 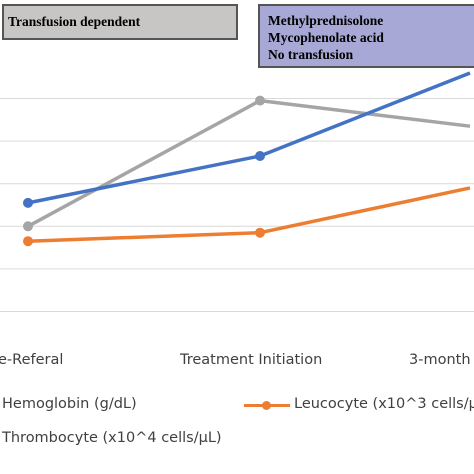 What do you see at coordinates (32, 360) in the screenshot?
I see `x-tick-label-e-referal: e-Referal` at bounding box center [32, 360].